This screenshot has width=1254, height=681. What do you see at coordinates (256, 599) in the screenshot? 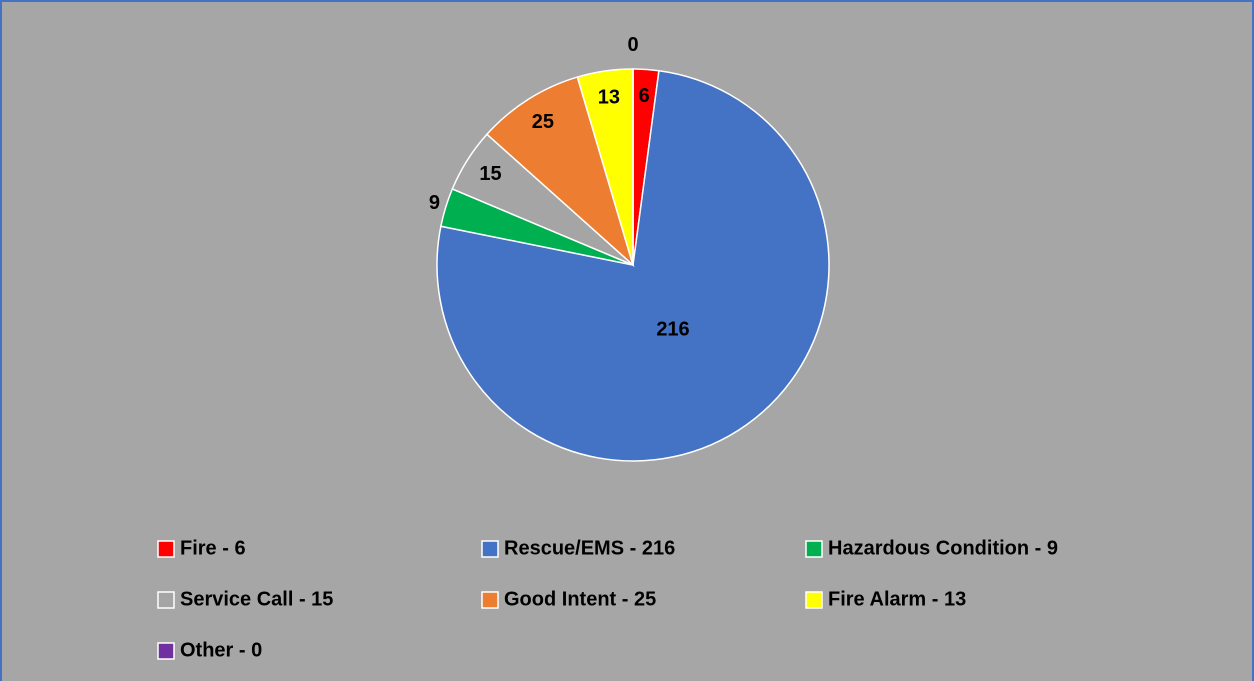
I see `legend-label: Service Call - 15` at bounding box center [256, 599].